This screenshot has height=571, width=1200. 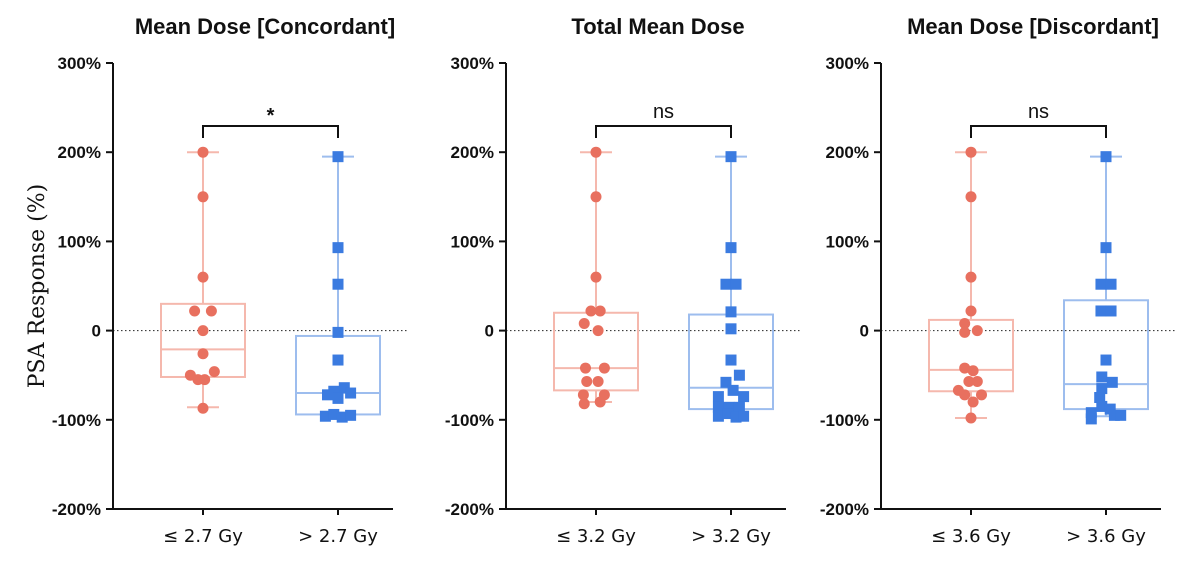 What do you see at coordinates (971, 536) in the screenshot?
I see `x-category-label: ≤ 3.6 Gy` at bounding box center [971, 536].